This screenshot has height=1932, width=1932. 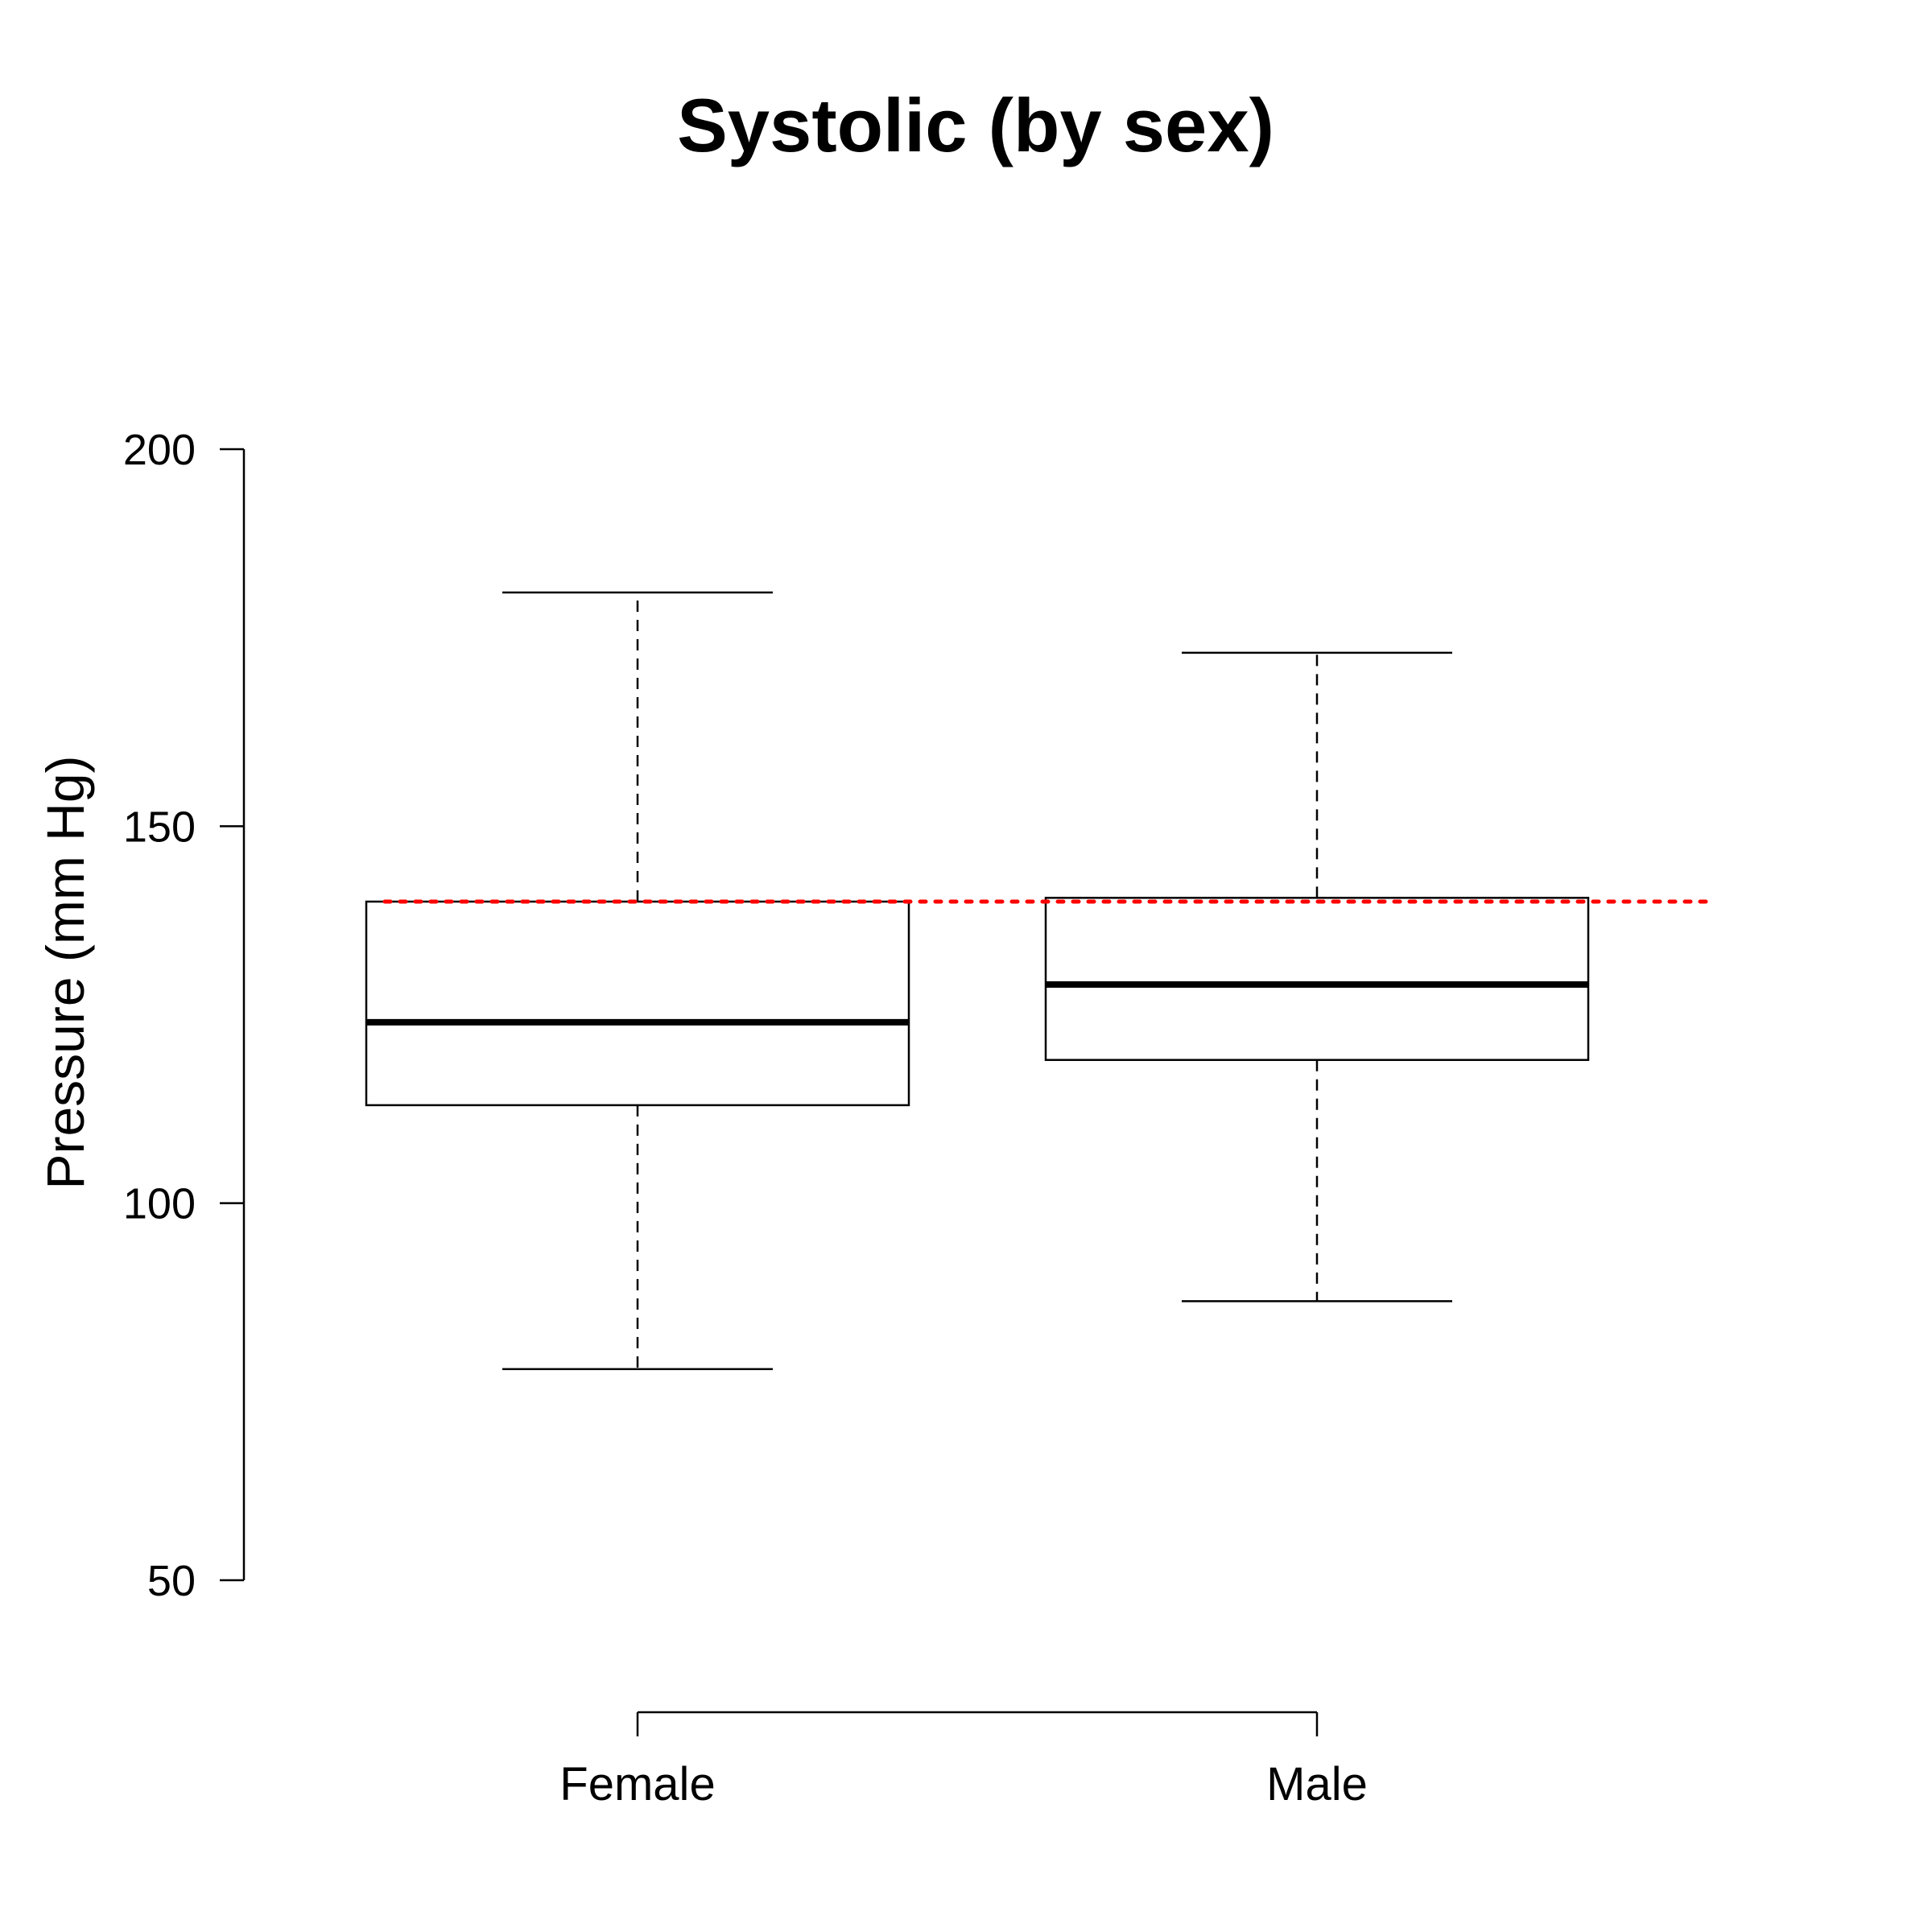 What do you see at coordinates (65, 972) in the screenshot?
I see `y-axis-label: Pressure (mm Hg)` at bounding box center [65, 972].